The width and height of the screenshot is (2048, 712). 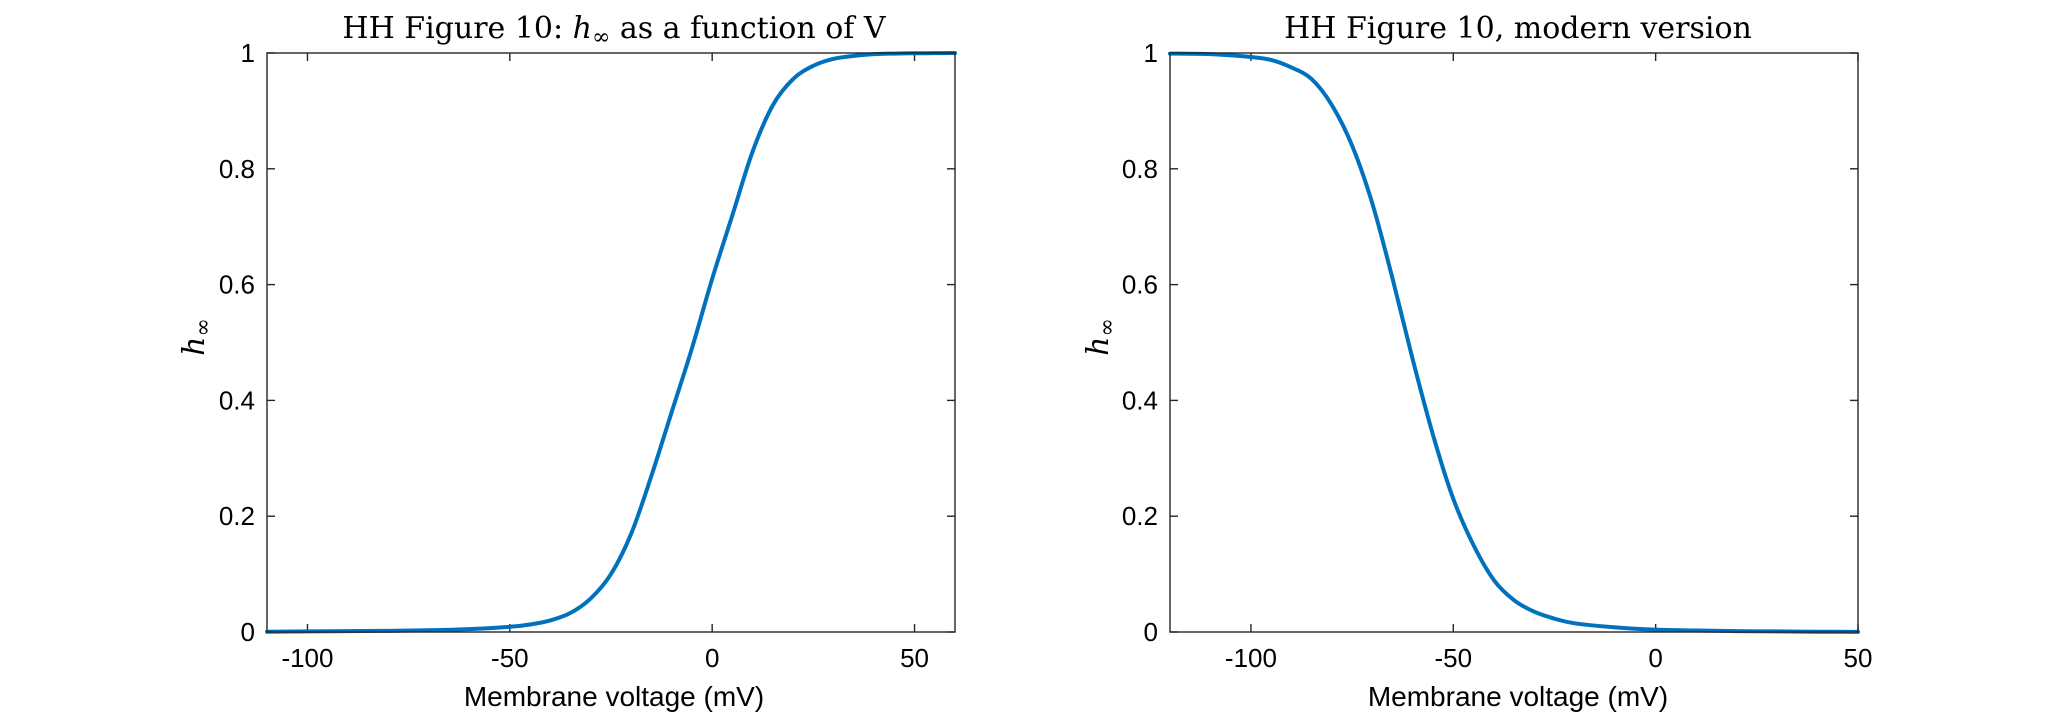 What do you see at coordinates (601, 37) in the screenshot?
I see `chart-1-title-math-sub: ∞` at bounding box center [601, 37].